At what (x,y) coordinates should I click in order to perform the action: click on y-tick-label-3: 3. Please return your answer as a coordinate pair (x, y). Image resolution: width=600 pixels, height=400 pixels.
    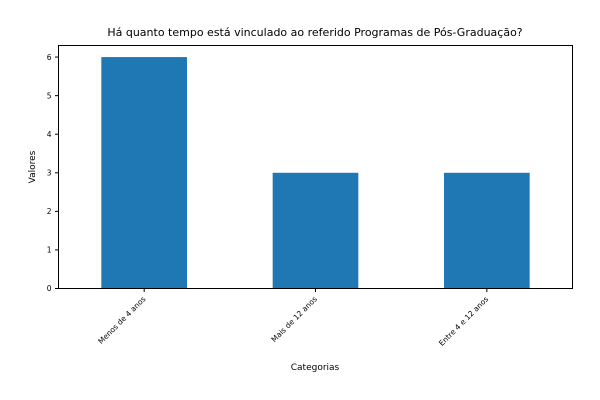
    Looking at the image, I should click on (49, 172).